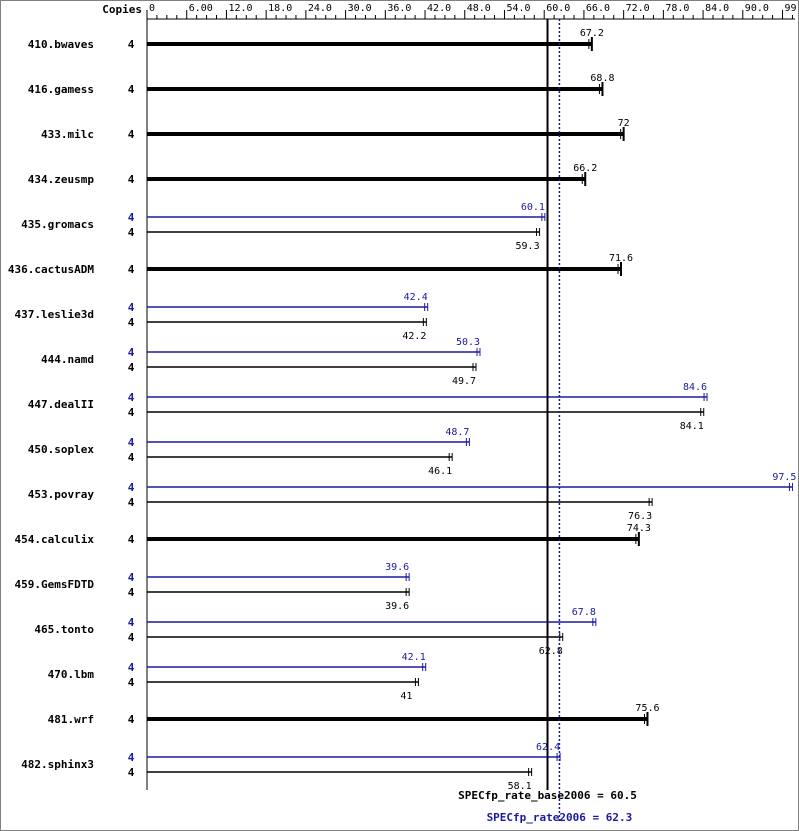 The image size is (799, 831). Describe the element at coordinates (406, 696) in the screenshot. I see `base-value-label: 41` at that location.